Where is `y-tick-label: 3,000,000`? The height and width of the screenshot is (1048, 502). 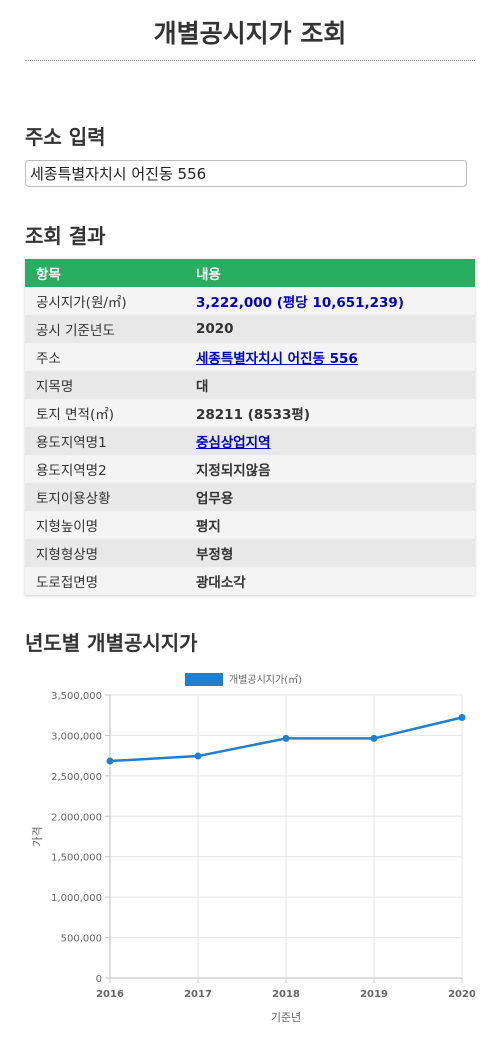
y-tick-label: 3,000,000 is located at coordinates (76, 736).